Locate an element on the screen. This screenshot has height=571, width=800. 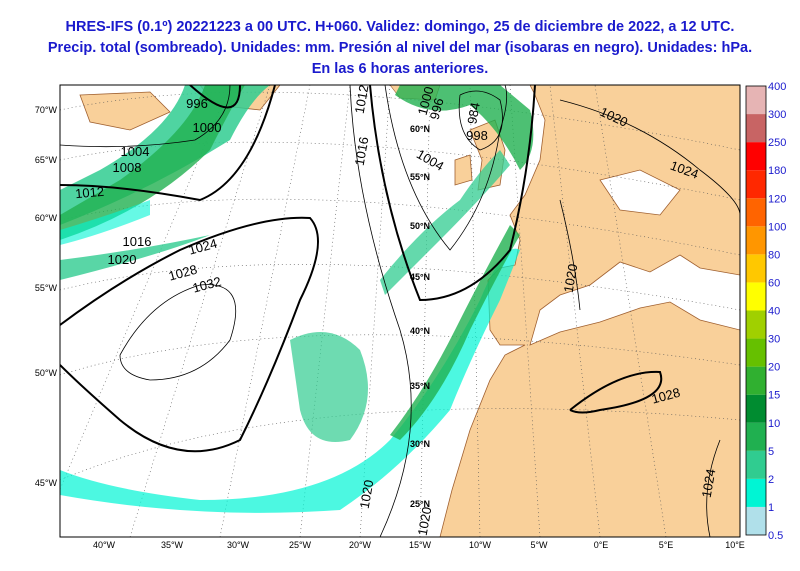
colorbar-label: 60 is located at coordinates (774, 283).